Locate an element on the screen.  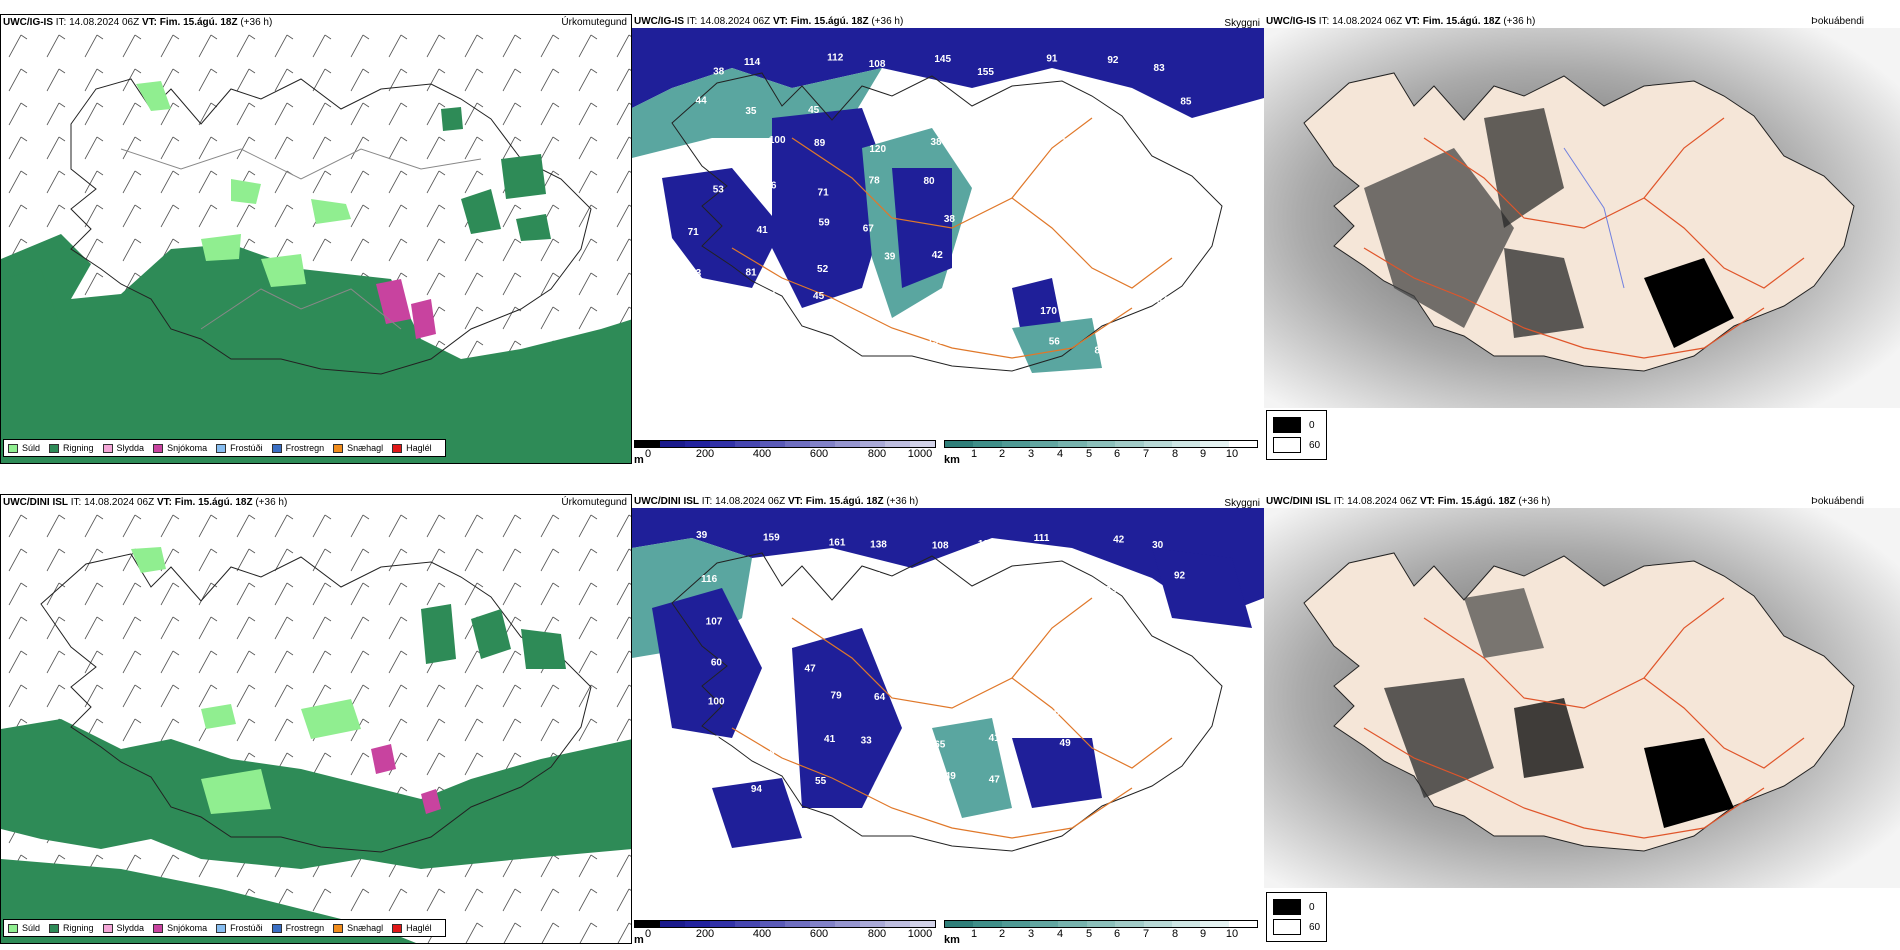
tick-label: 5 is located at coordinates (1089, 454).